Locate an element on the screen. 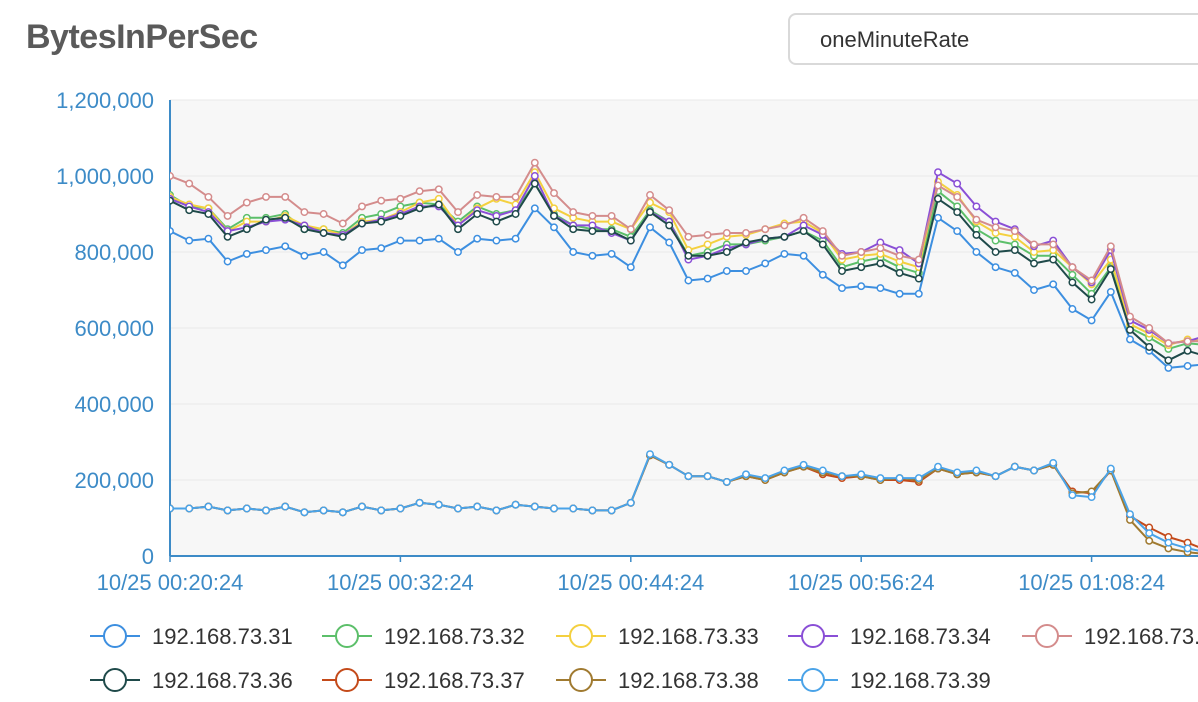  legend-item: 192.168.73.37 is located at coordinates (423, 680).